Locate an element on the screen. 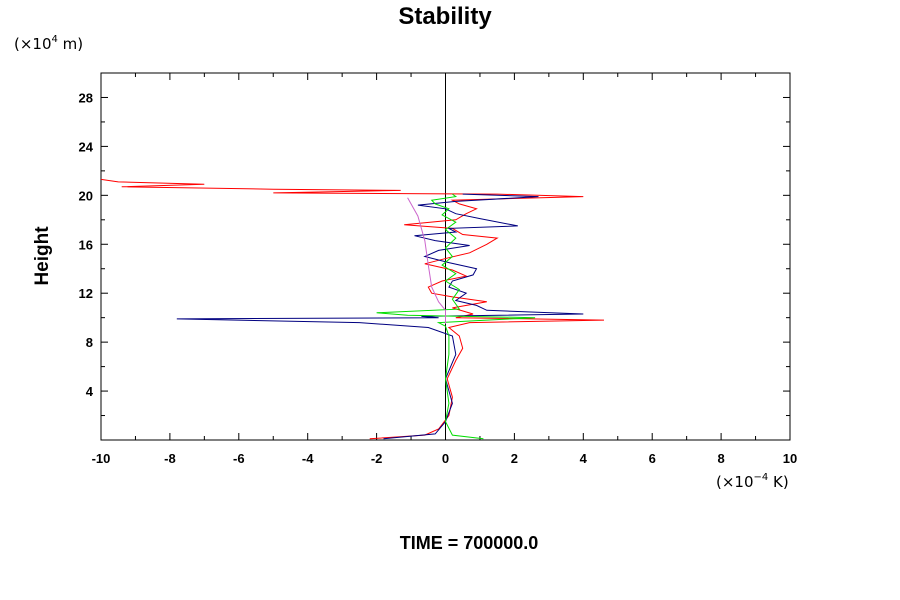 The height and width of the screenshot is (600, 900). x-tick-label: -8 is located at coordinates (170, 458).